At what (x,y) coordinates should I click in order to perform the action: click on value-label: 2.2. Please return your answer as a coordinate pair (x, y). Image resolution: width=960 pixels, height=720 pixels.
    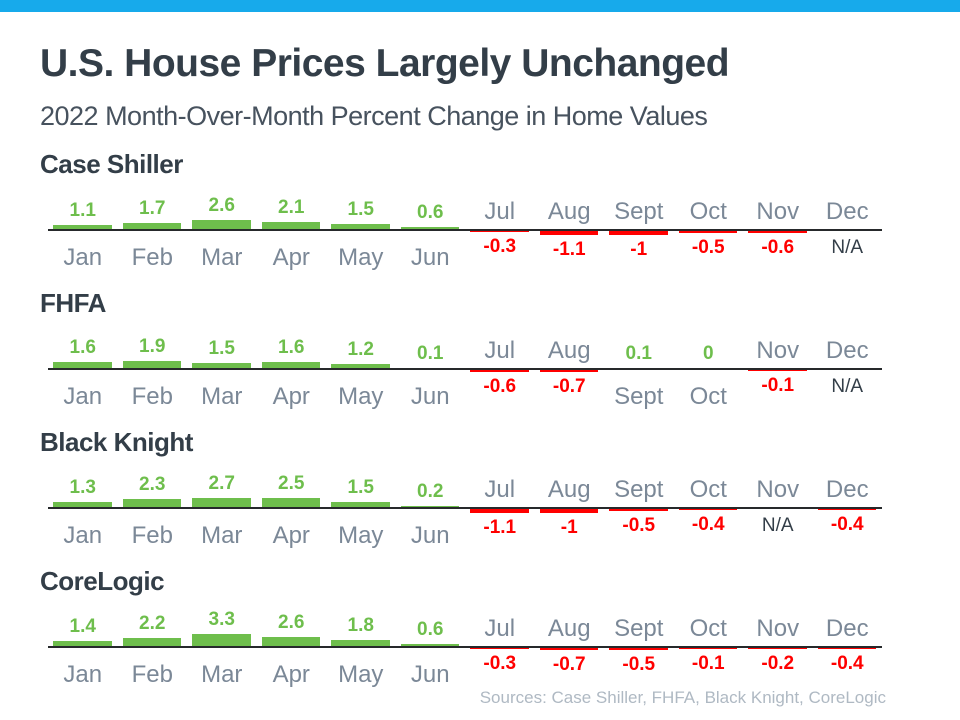
    Looking at the image, I should click on (152, 623).